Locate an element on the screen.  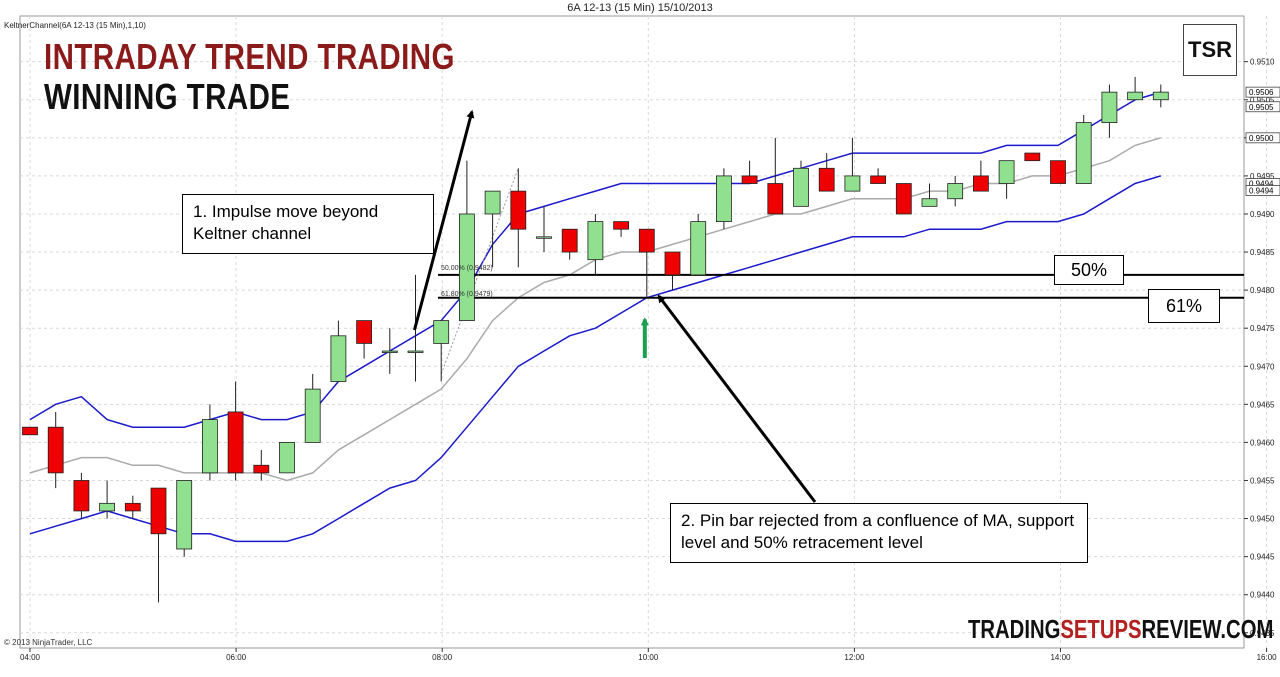
window-title: 6A 12-13 (15 Min) 15/10/2013 is located at coordinates (640, 8).